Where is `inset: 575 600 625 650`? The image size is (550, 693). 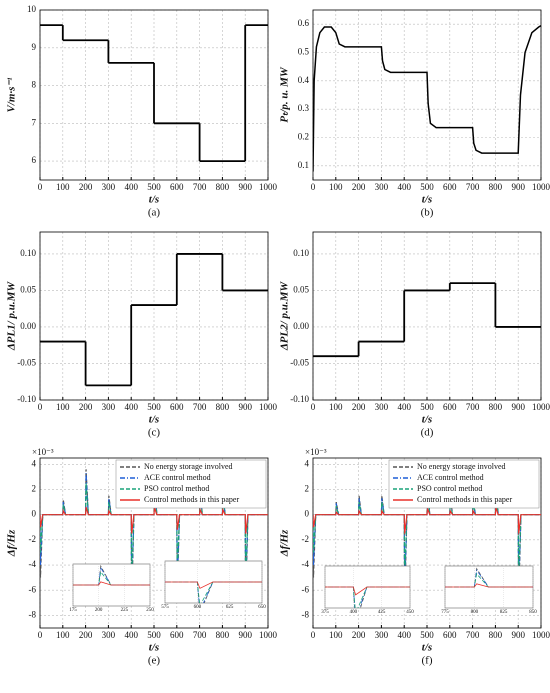
inset: 575 600 625 650 is located at coordinates (213, 585).